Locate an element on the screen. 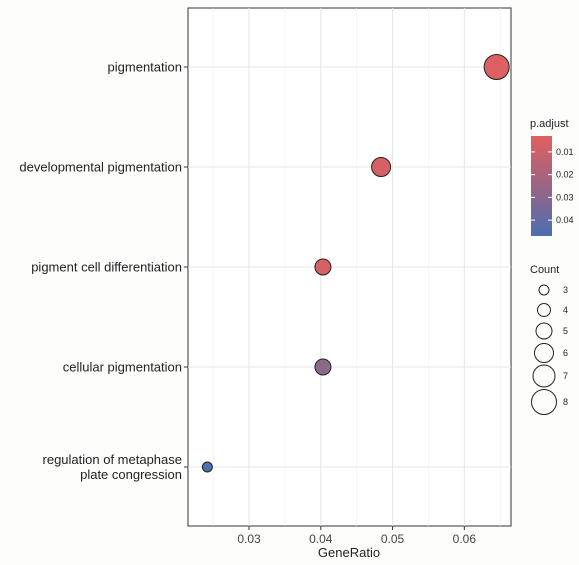  y-tick-label: cellular pigmentation is located at coordinates (122, 367).